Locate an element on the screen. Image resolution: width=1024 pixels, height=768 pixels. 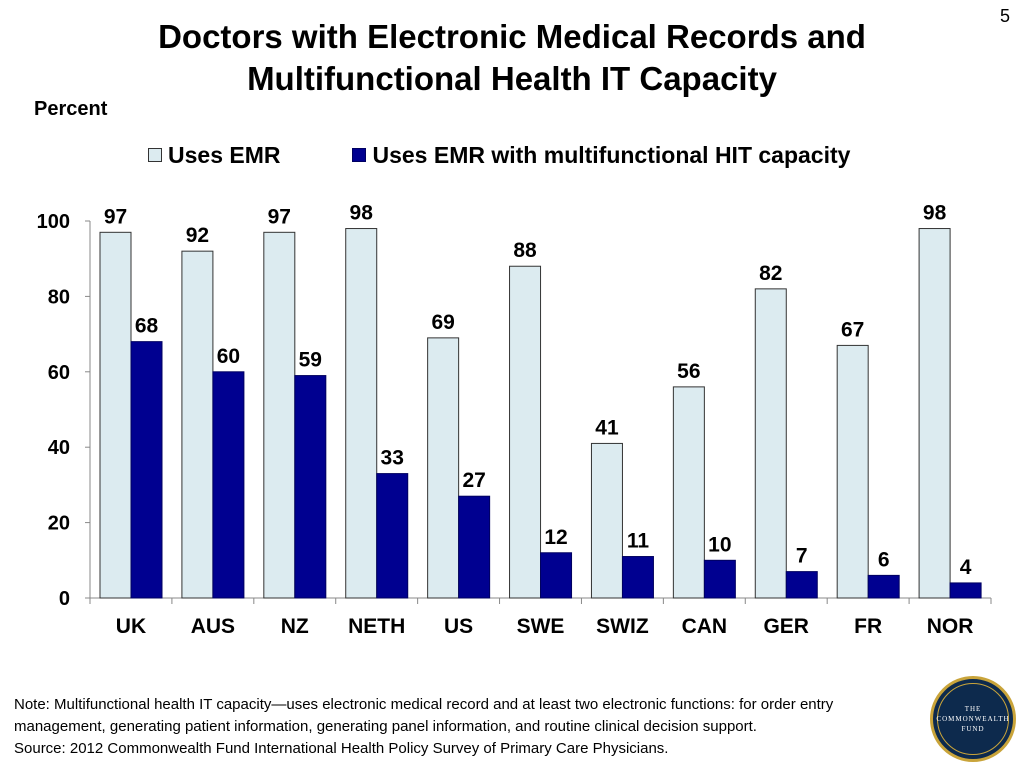
data-label: 68 is located at coordinates (147, 326).